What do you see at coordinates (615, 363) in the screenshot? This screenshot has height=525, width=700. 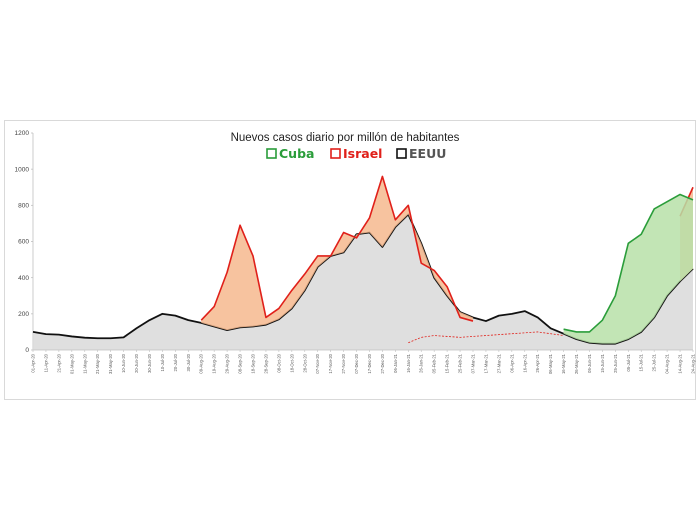 I see `x-tick-label: 25-Jun-21` at bounding box center [615, 363].